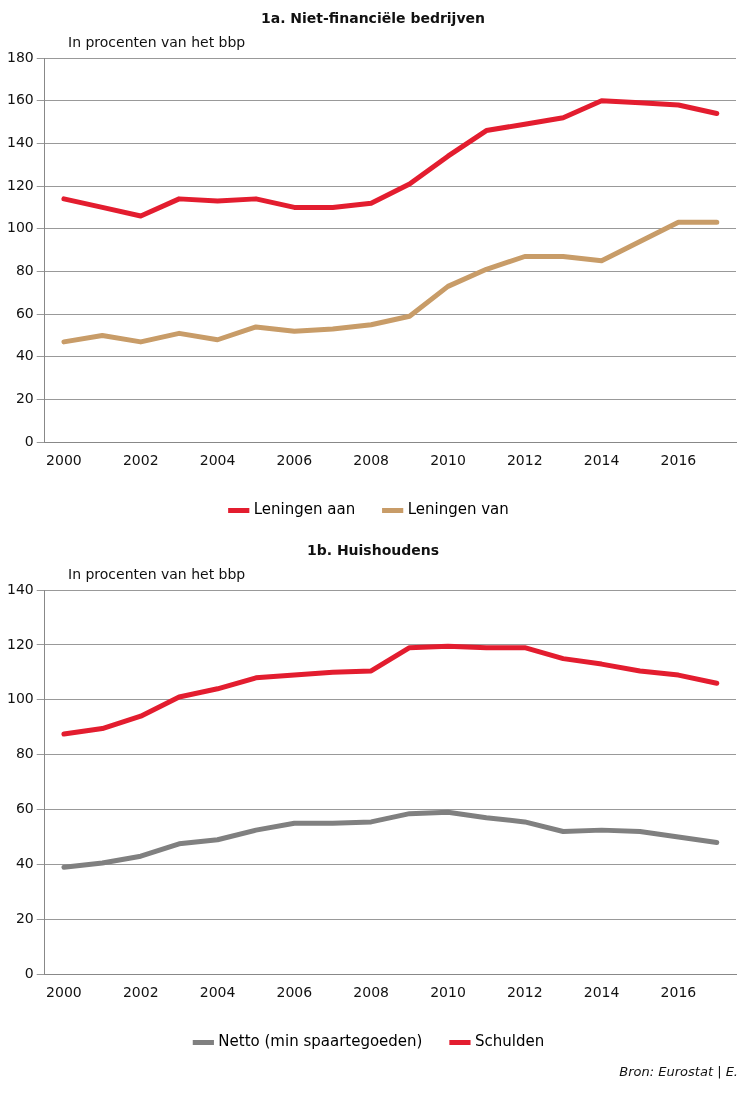 The height and width of the screenshot is (1117, 746). I want to click on legend-label: Schulden, so click(509, 1041).